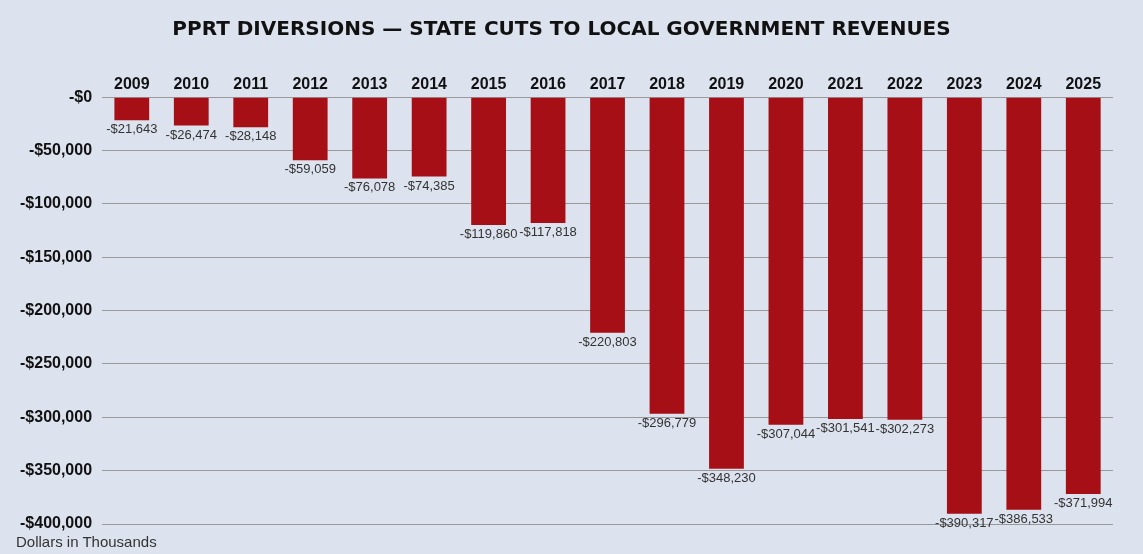  Describe the element at coordinates (726, 84) in the screenshot. I see `x-tick-label: 2019` at that location.